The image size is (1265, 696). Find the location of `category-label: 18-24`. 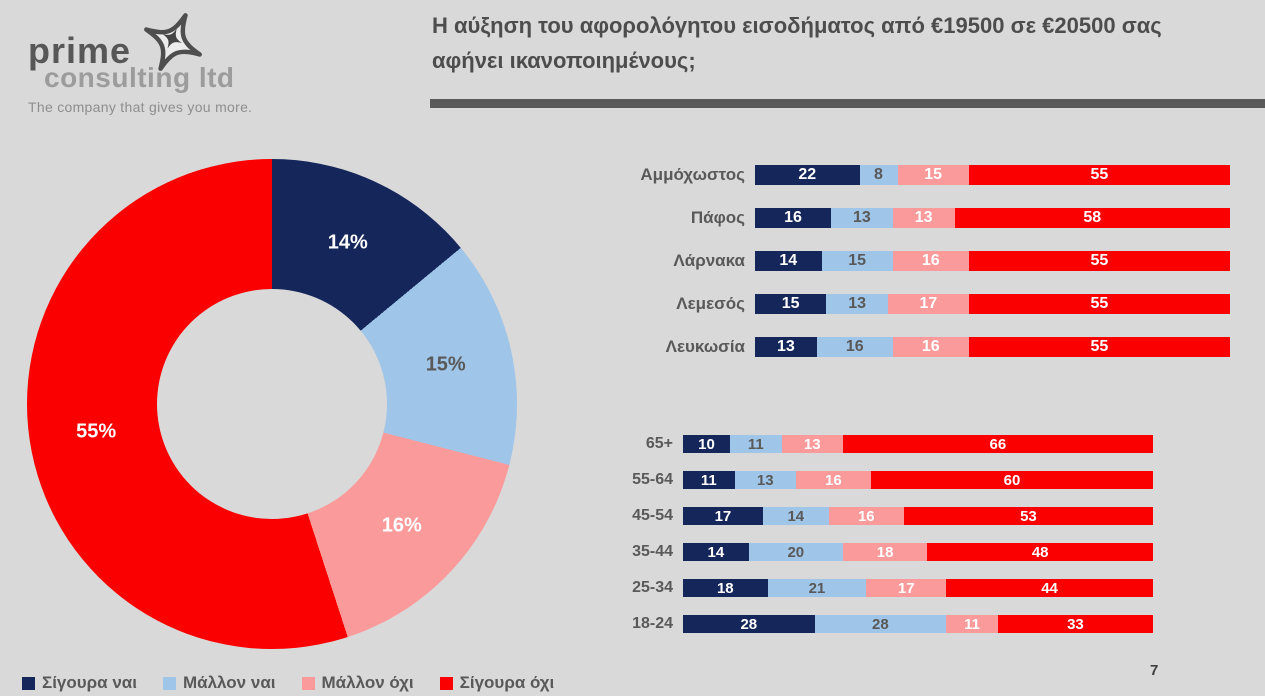

category-label: 18-24 is located at coordinates (652, 623).